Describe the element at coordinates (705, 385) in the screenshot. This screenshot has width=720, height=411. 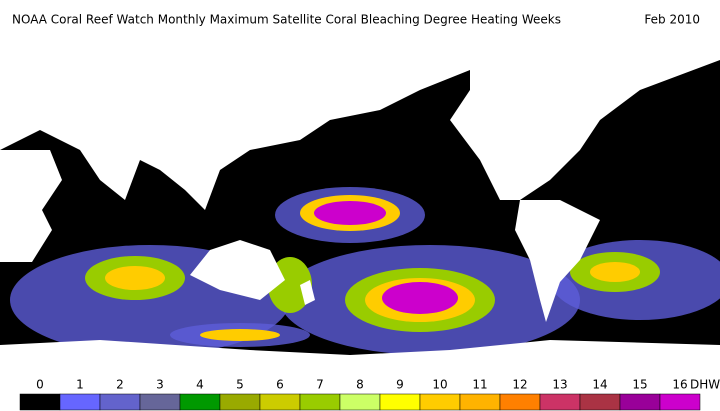
I see `legend-unit: DHW` at that location.